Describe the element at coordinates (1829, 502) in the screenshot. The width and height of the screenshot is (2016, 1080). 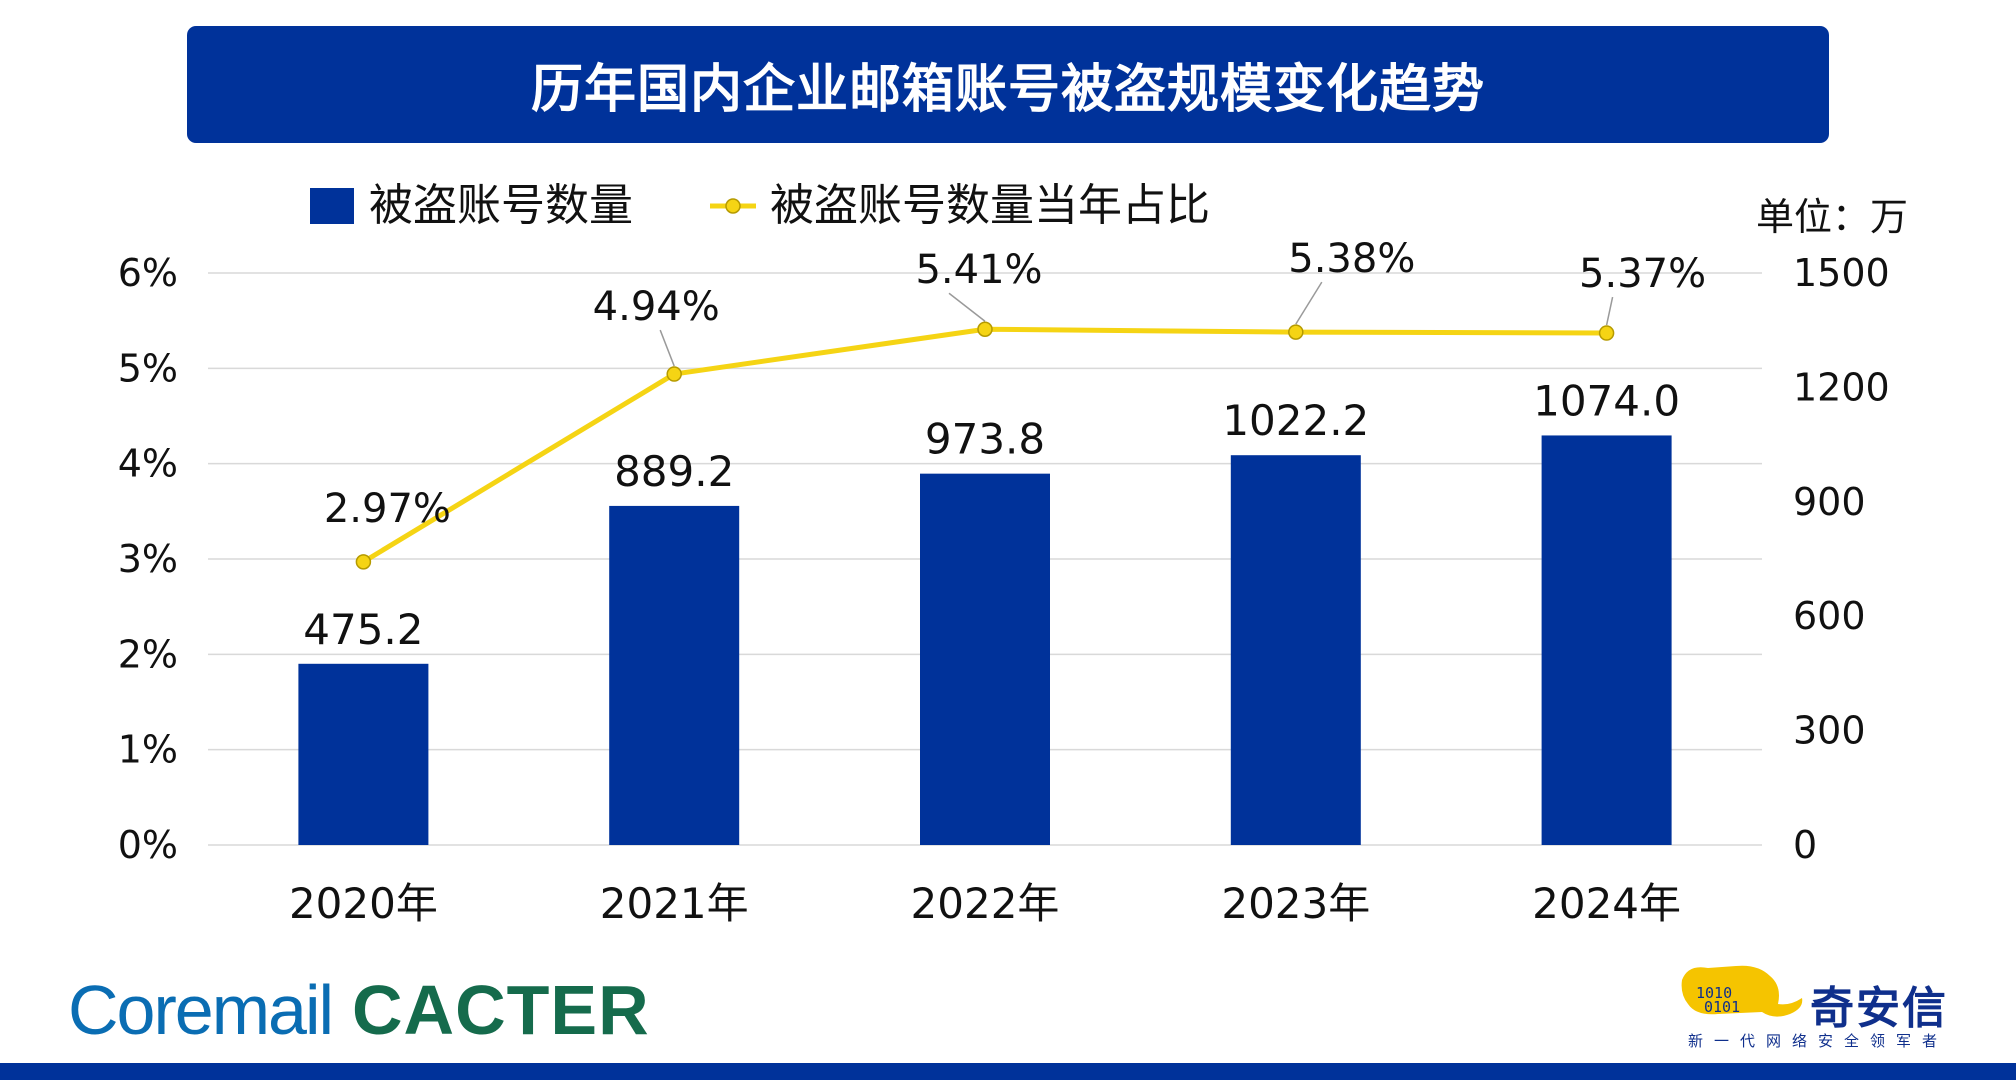
I see `right-axis-tick-label: 900` at that location.